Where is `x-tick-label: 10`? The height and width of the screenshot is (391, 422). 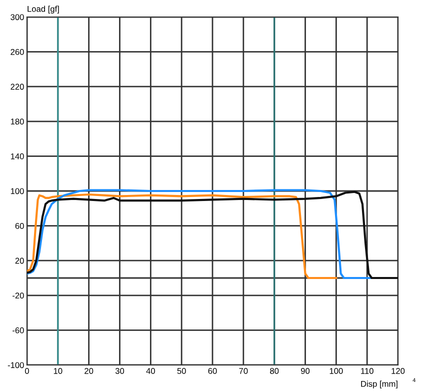 x-tick-label: 10 is located at coordinates (58, 371).